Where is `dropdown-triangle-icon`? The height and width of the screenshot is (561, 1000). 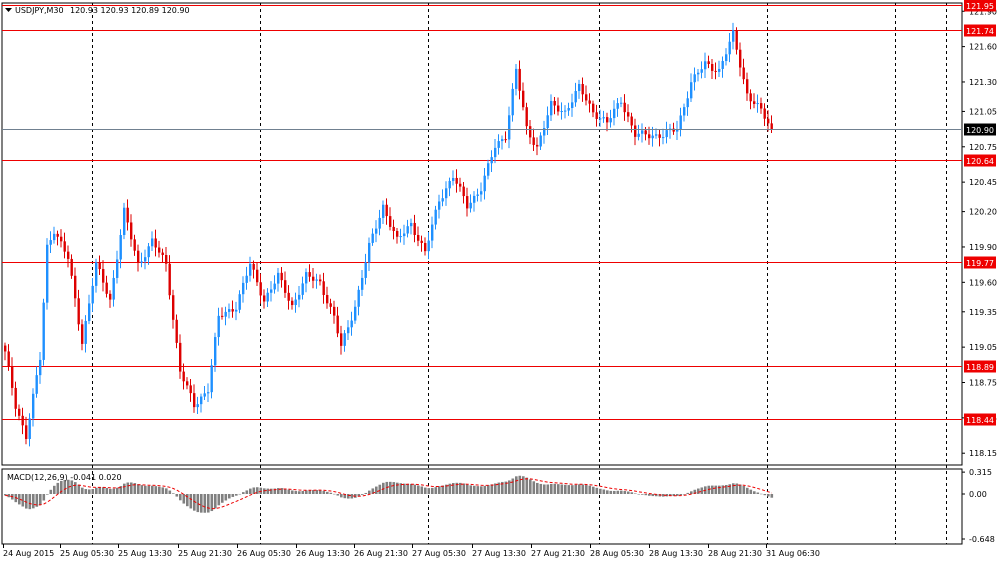 dropdown-triangle-icon is located at coordinates (8, 10).